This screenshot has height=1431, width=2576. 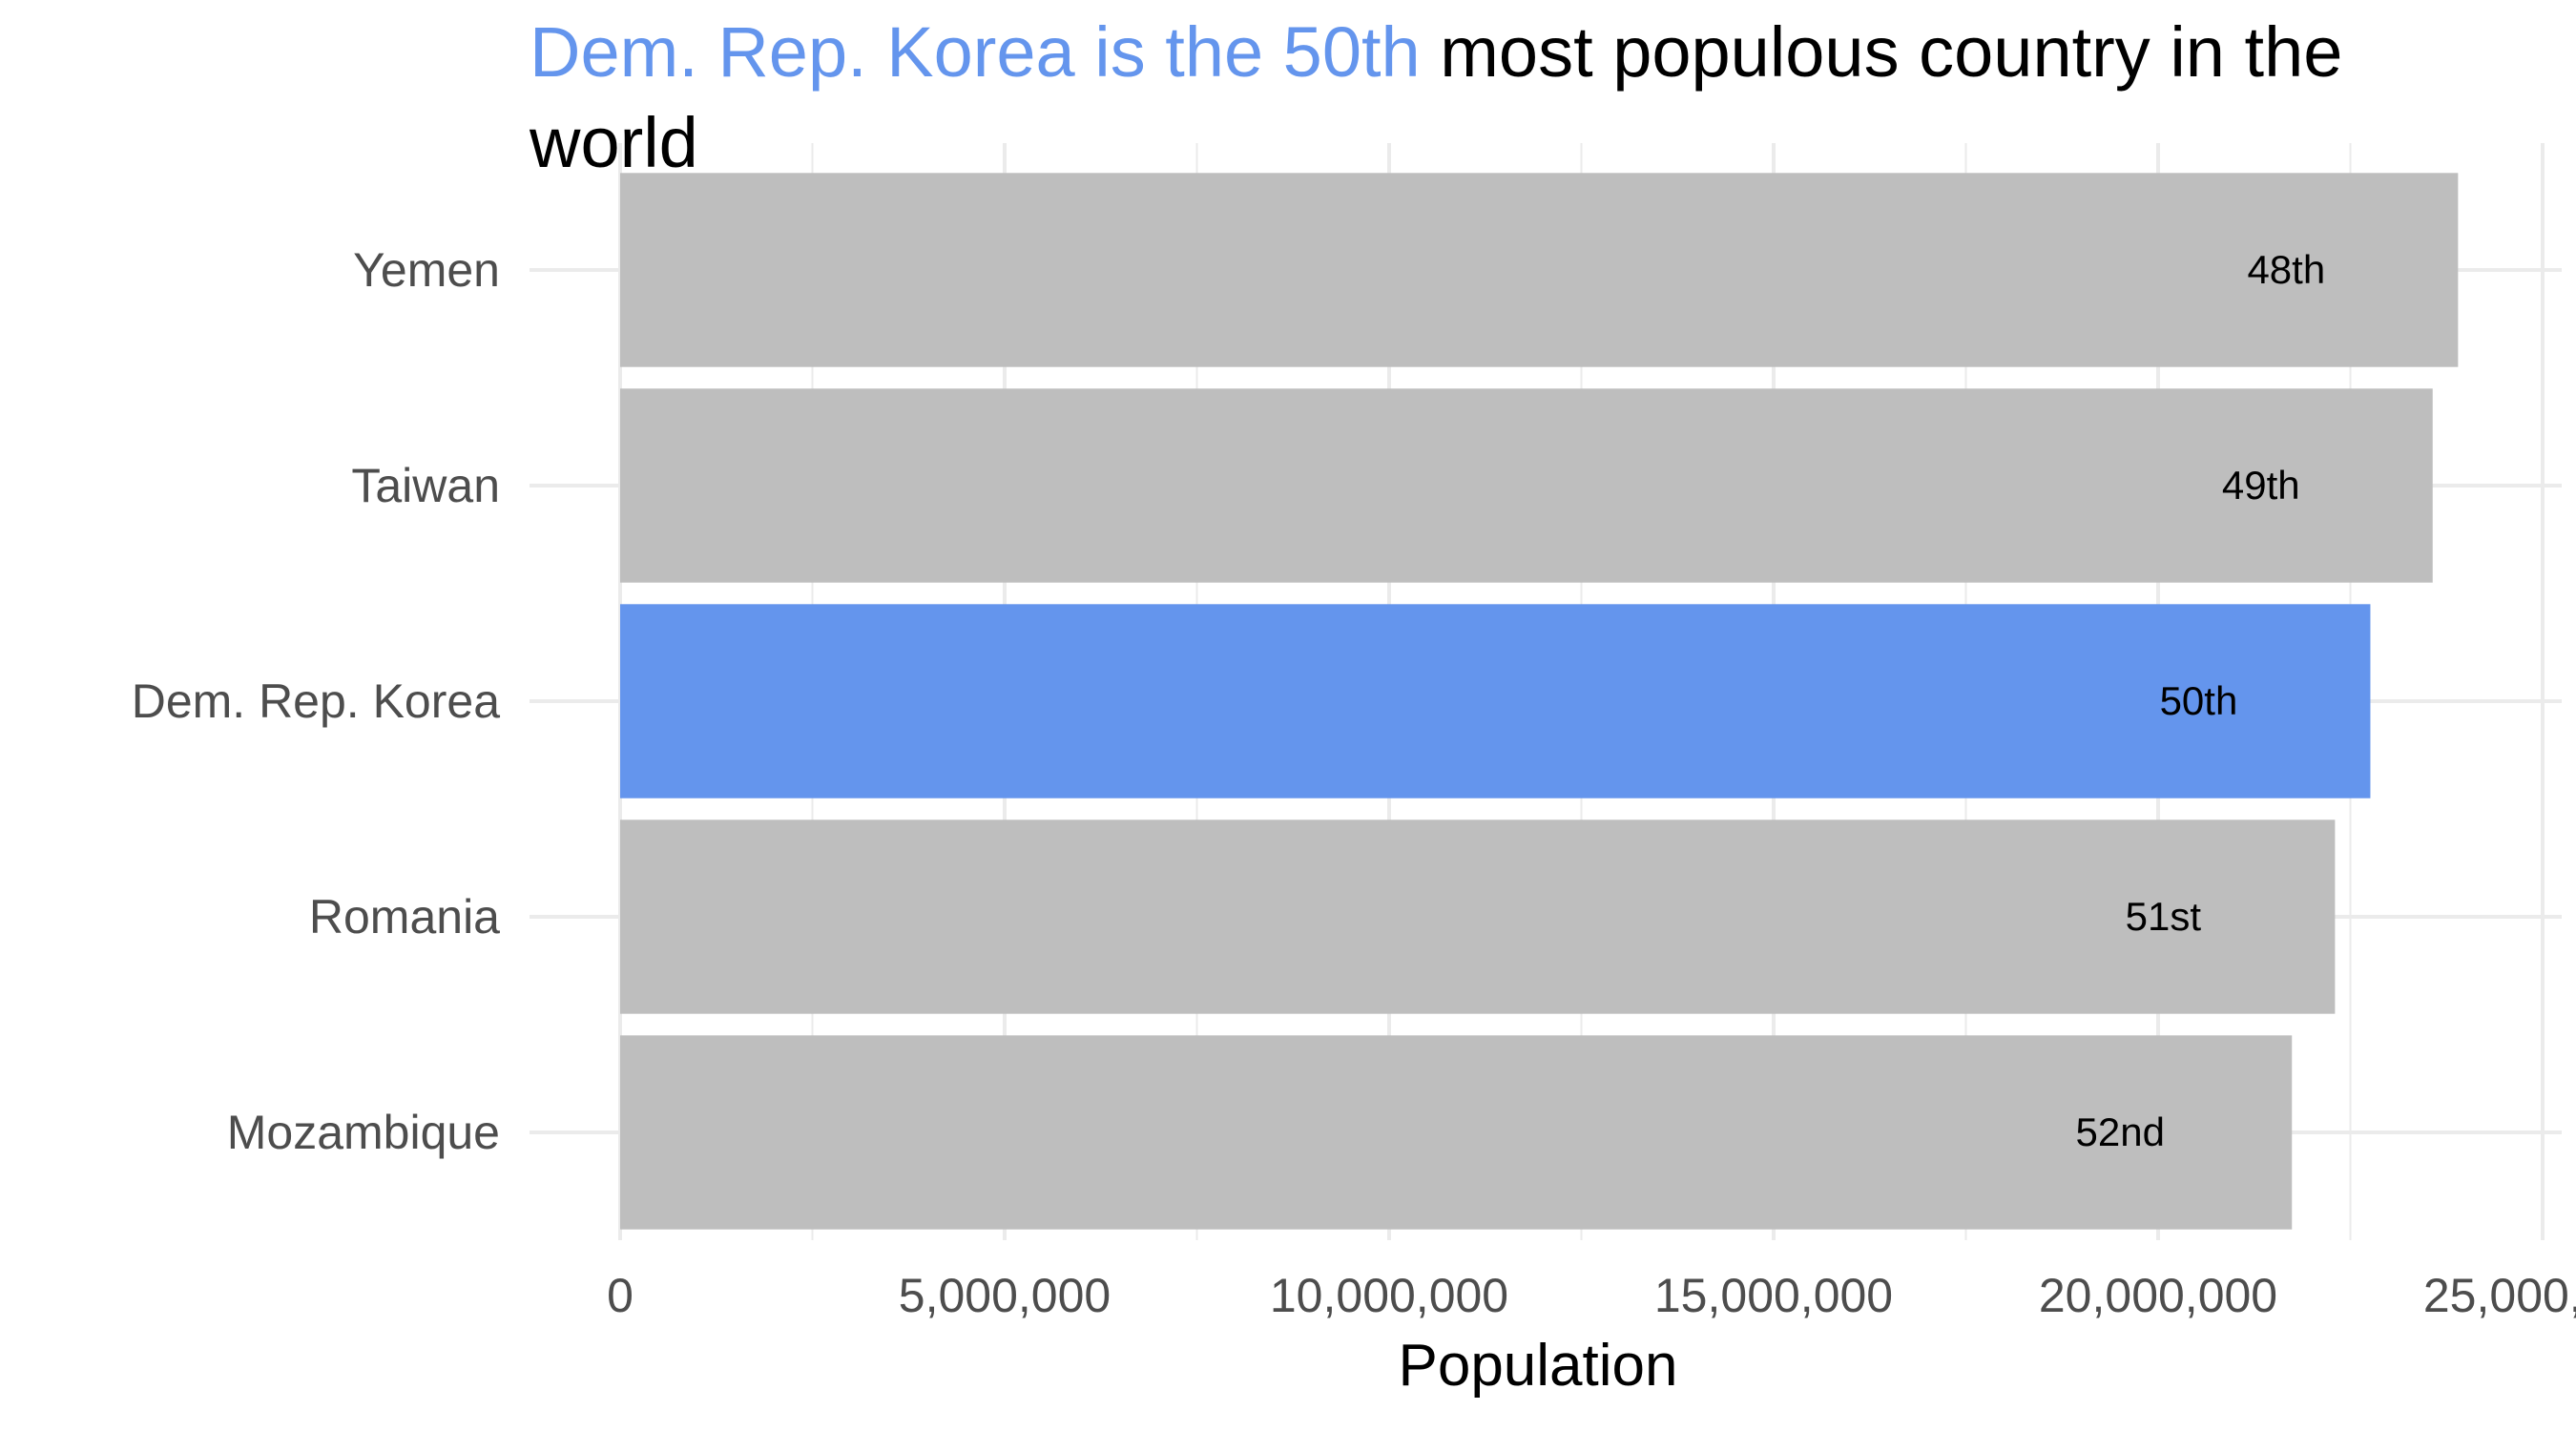 I want to click on bar-rank-label: 50th, so click(x=2199, y=700).